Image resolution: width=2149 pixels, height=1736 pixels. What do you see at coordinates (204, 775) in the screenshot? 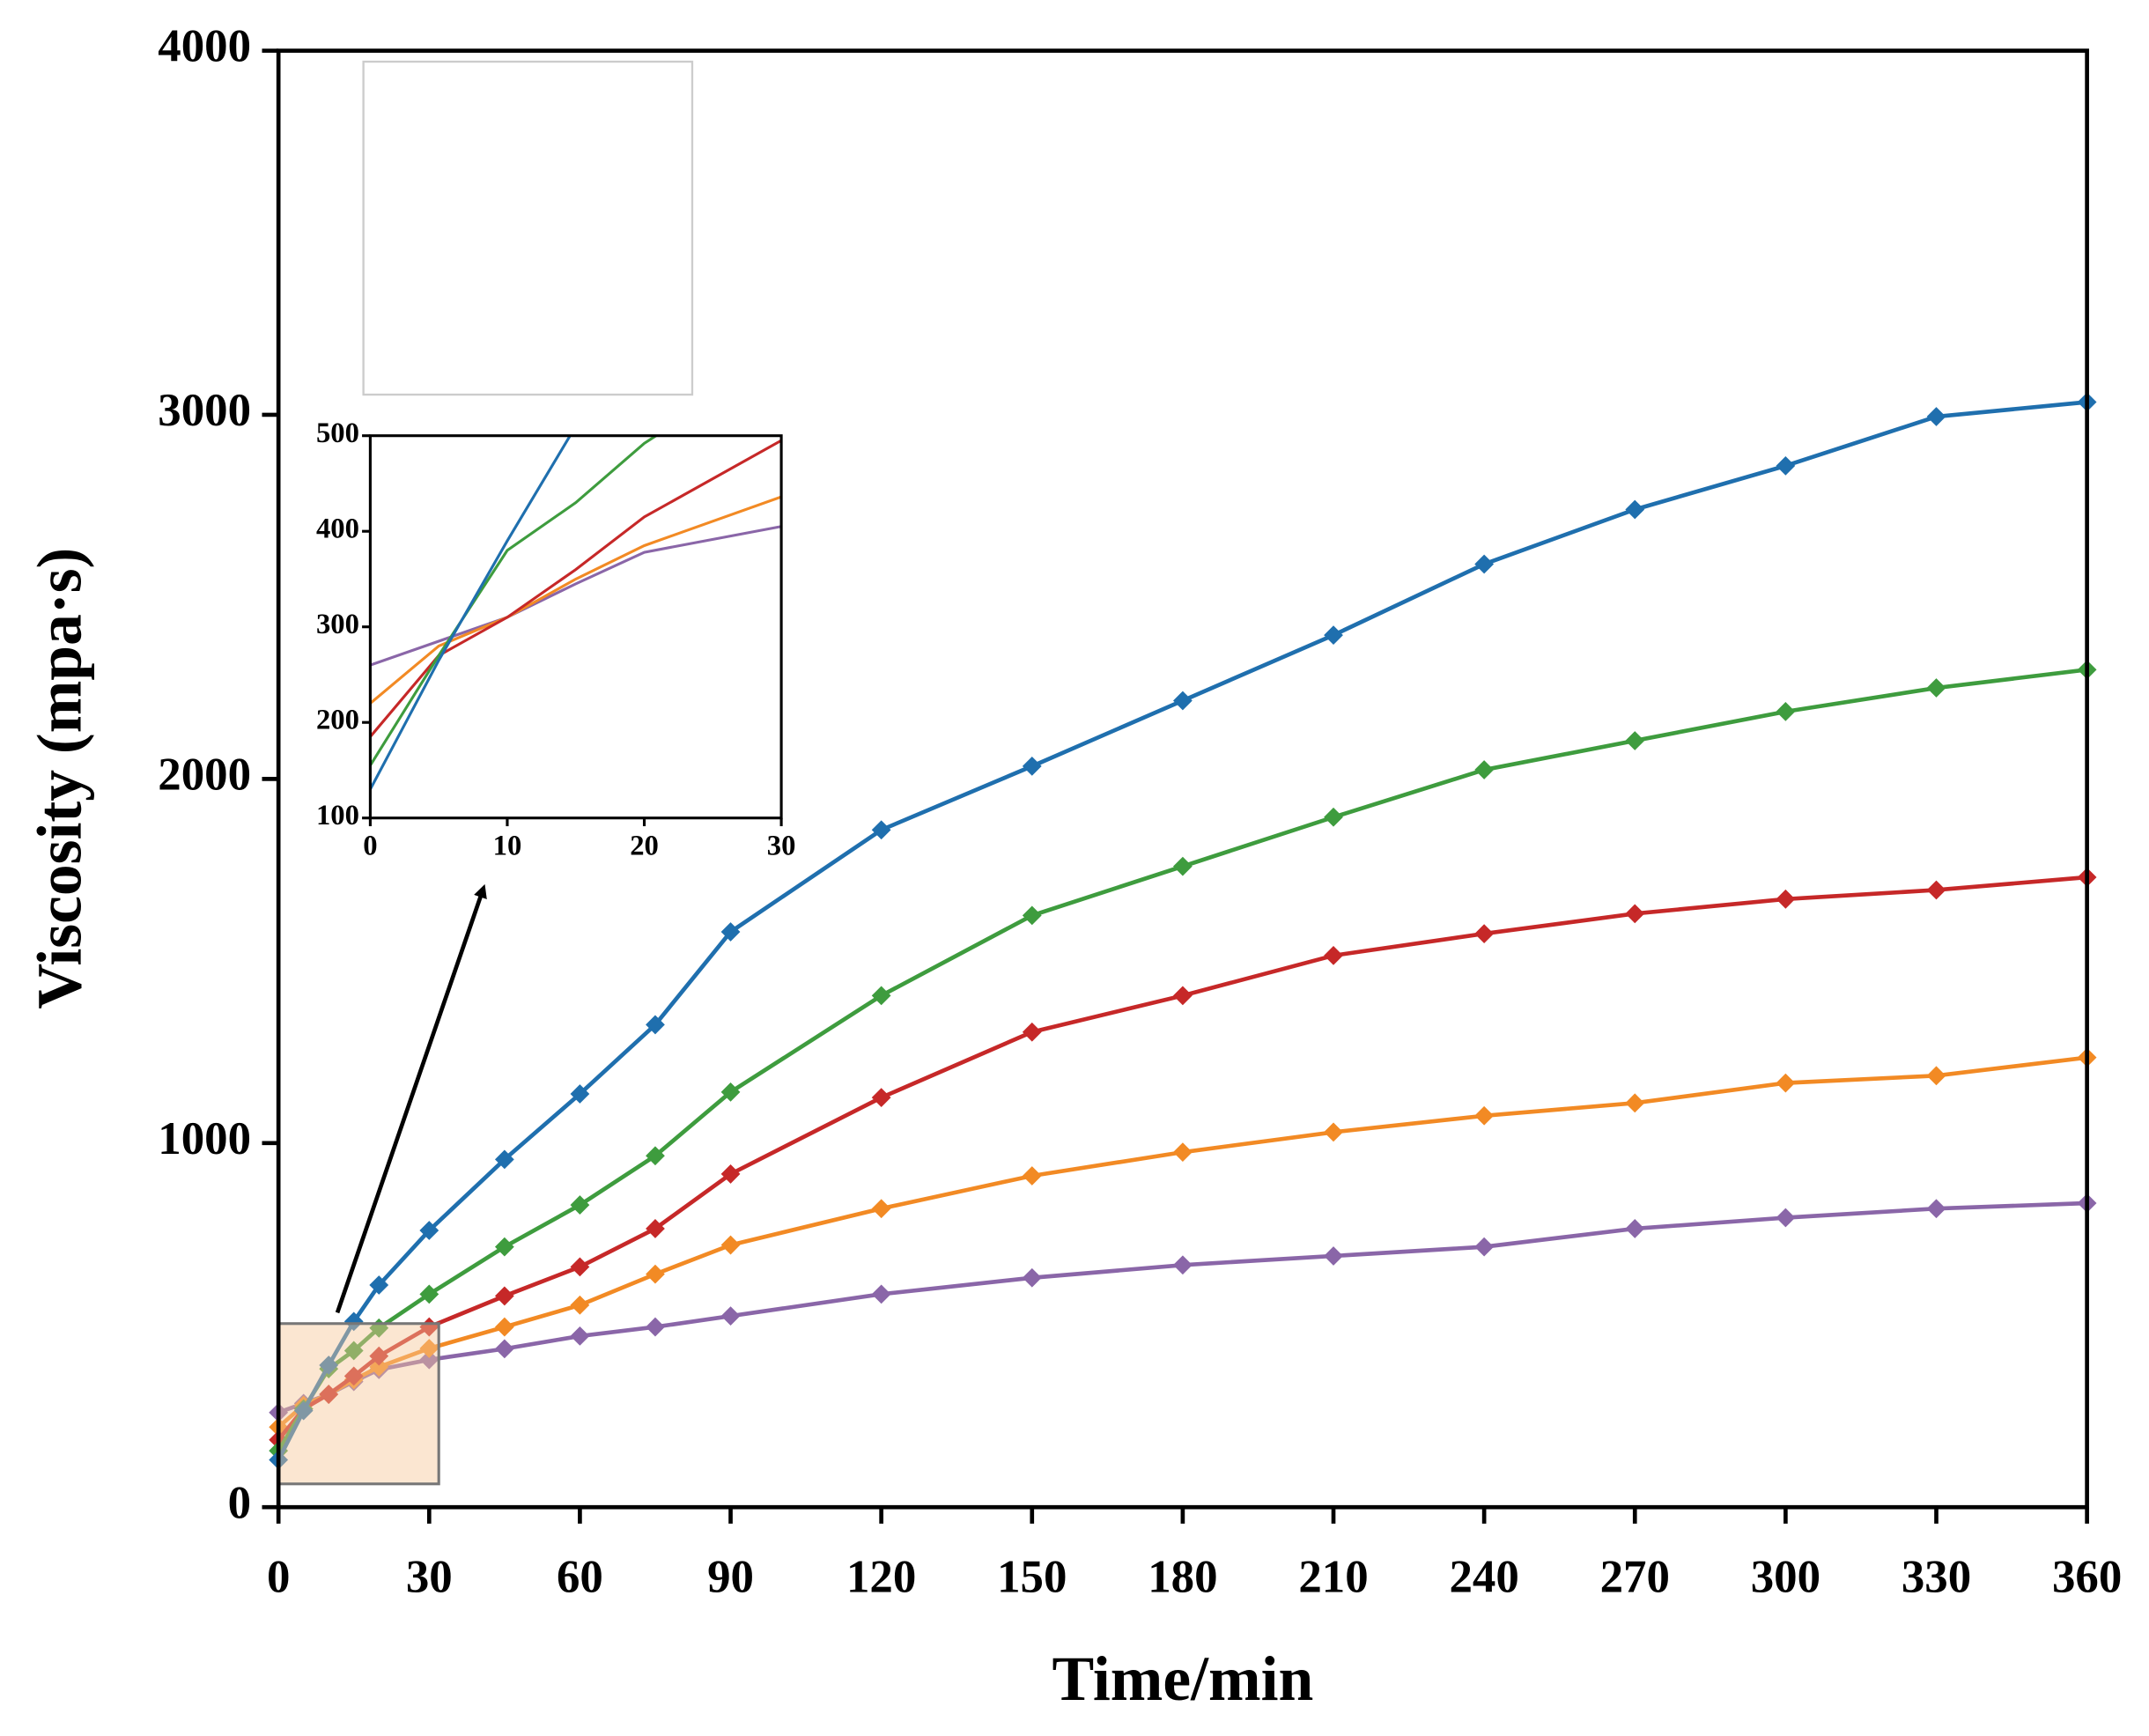
I see `y-tick-label: 2000` at bounding box center [204, 775].